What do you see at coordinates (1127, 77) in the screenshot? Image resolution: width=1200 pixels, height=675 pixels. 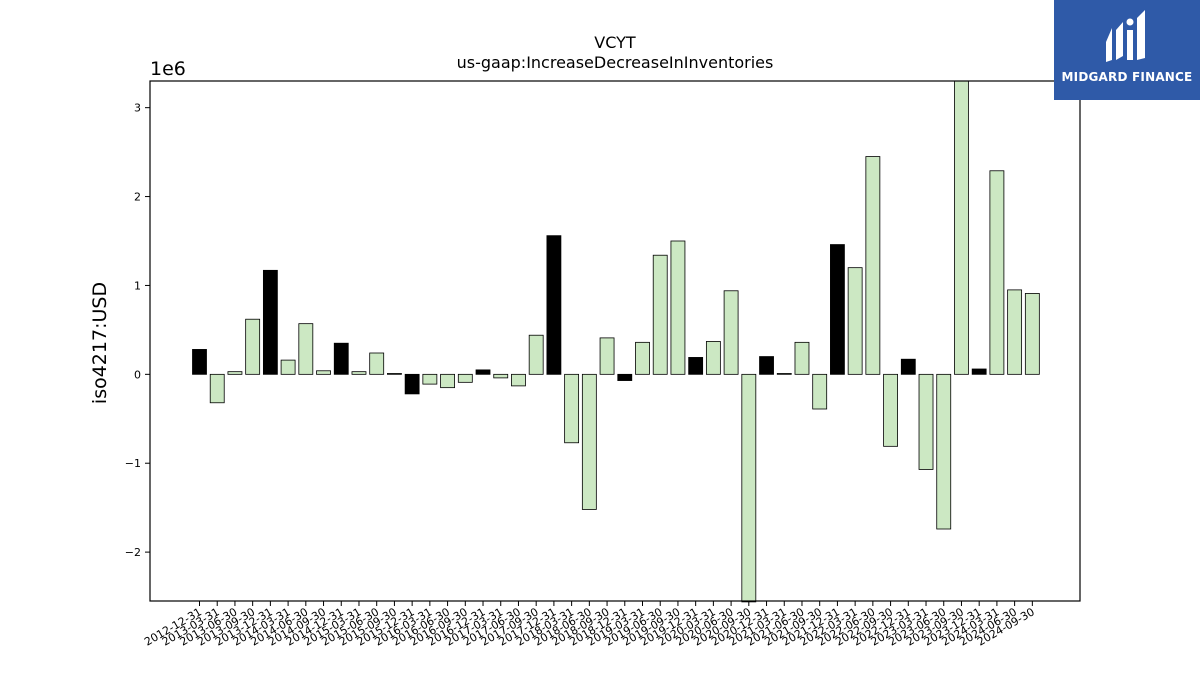 I see `logo-text: MIDGARD FINANCE` at bounding box center [1127, 77].